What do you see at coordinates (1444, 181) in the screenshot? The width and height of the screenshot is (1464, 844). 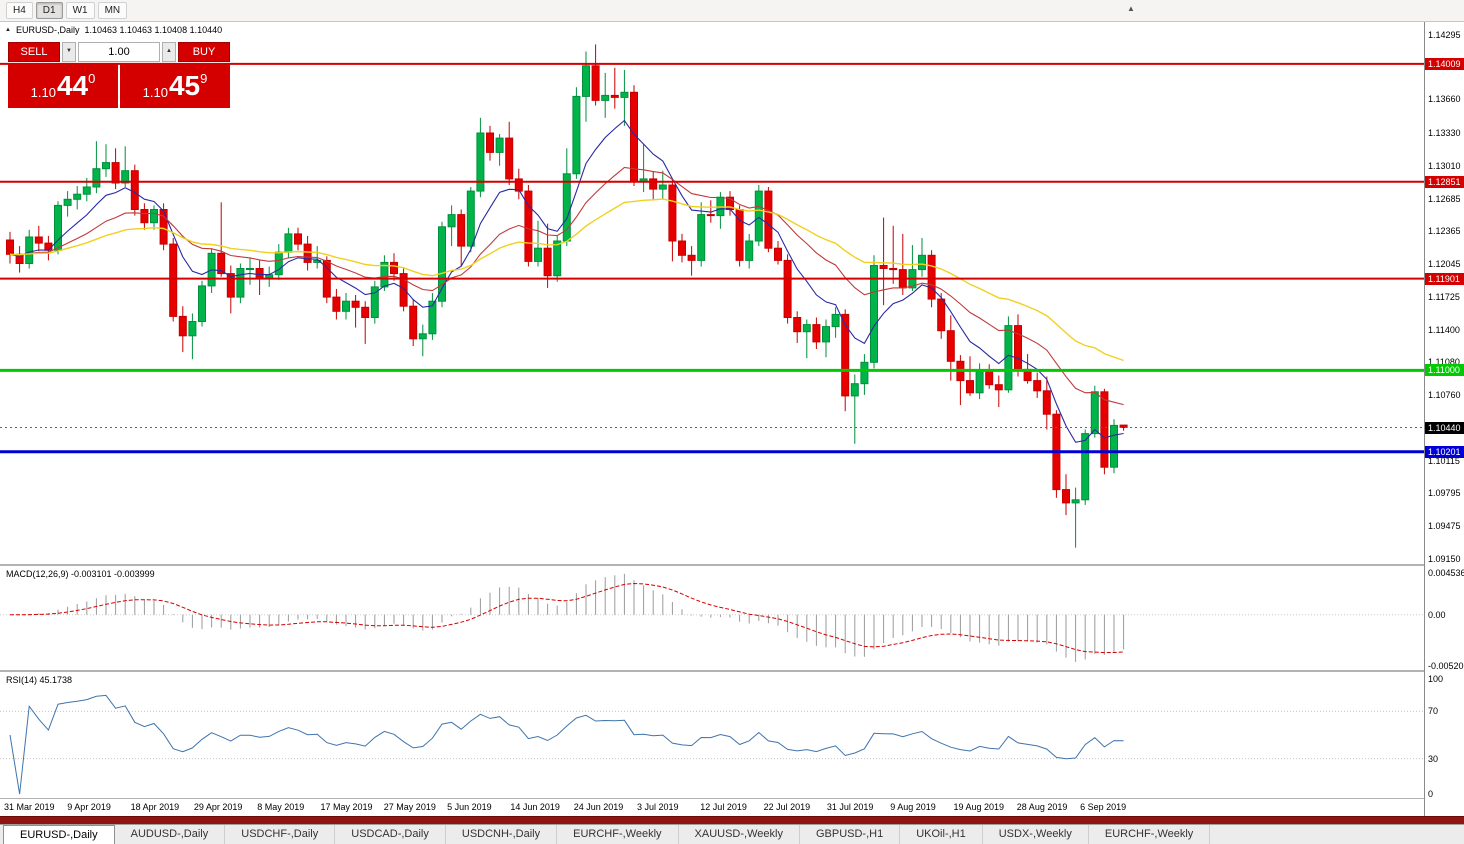 I see `level-price-label: 1.12851` at bounding box center [1444, 181].